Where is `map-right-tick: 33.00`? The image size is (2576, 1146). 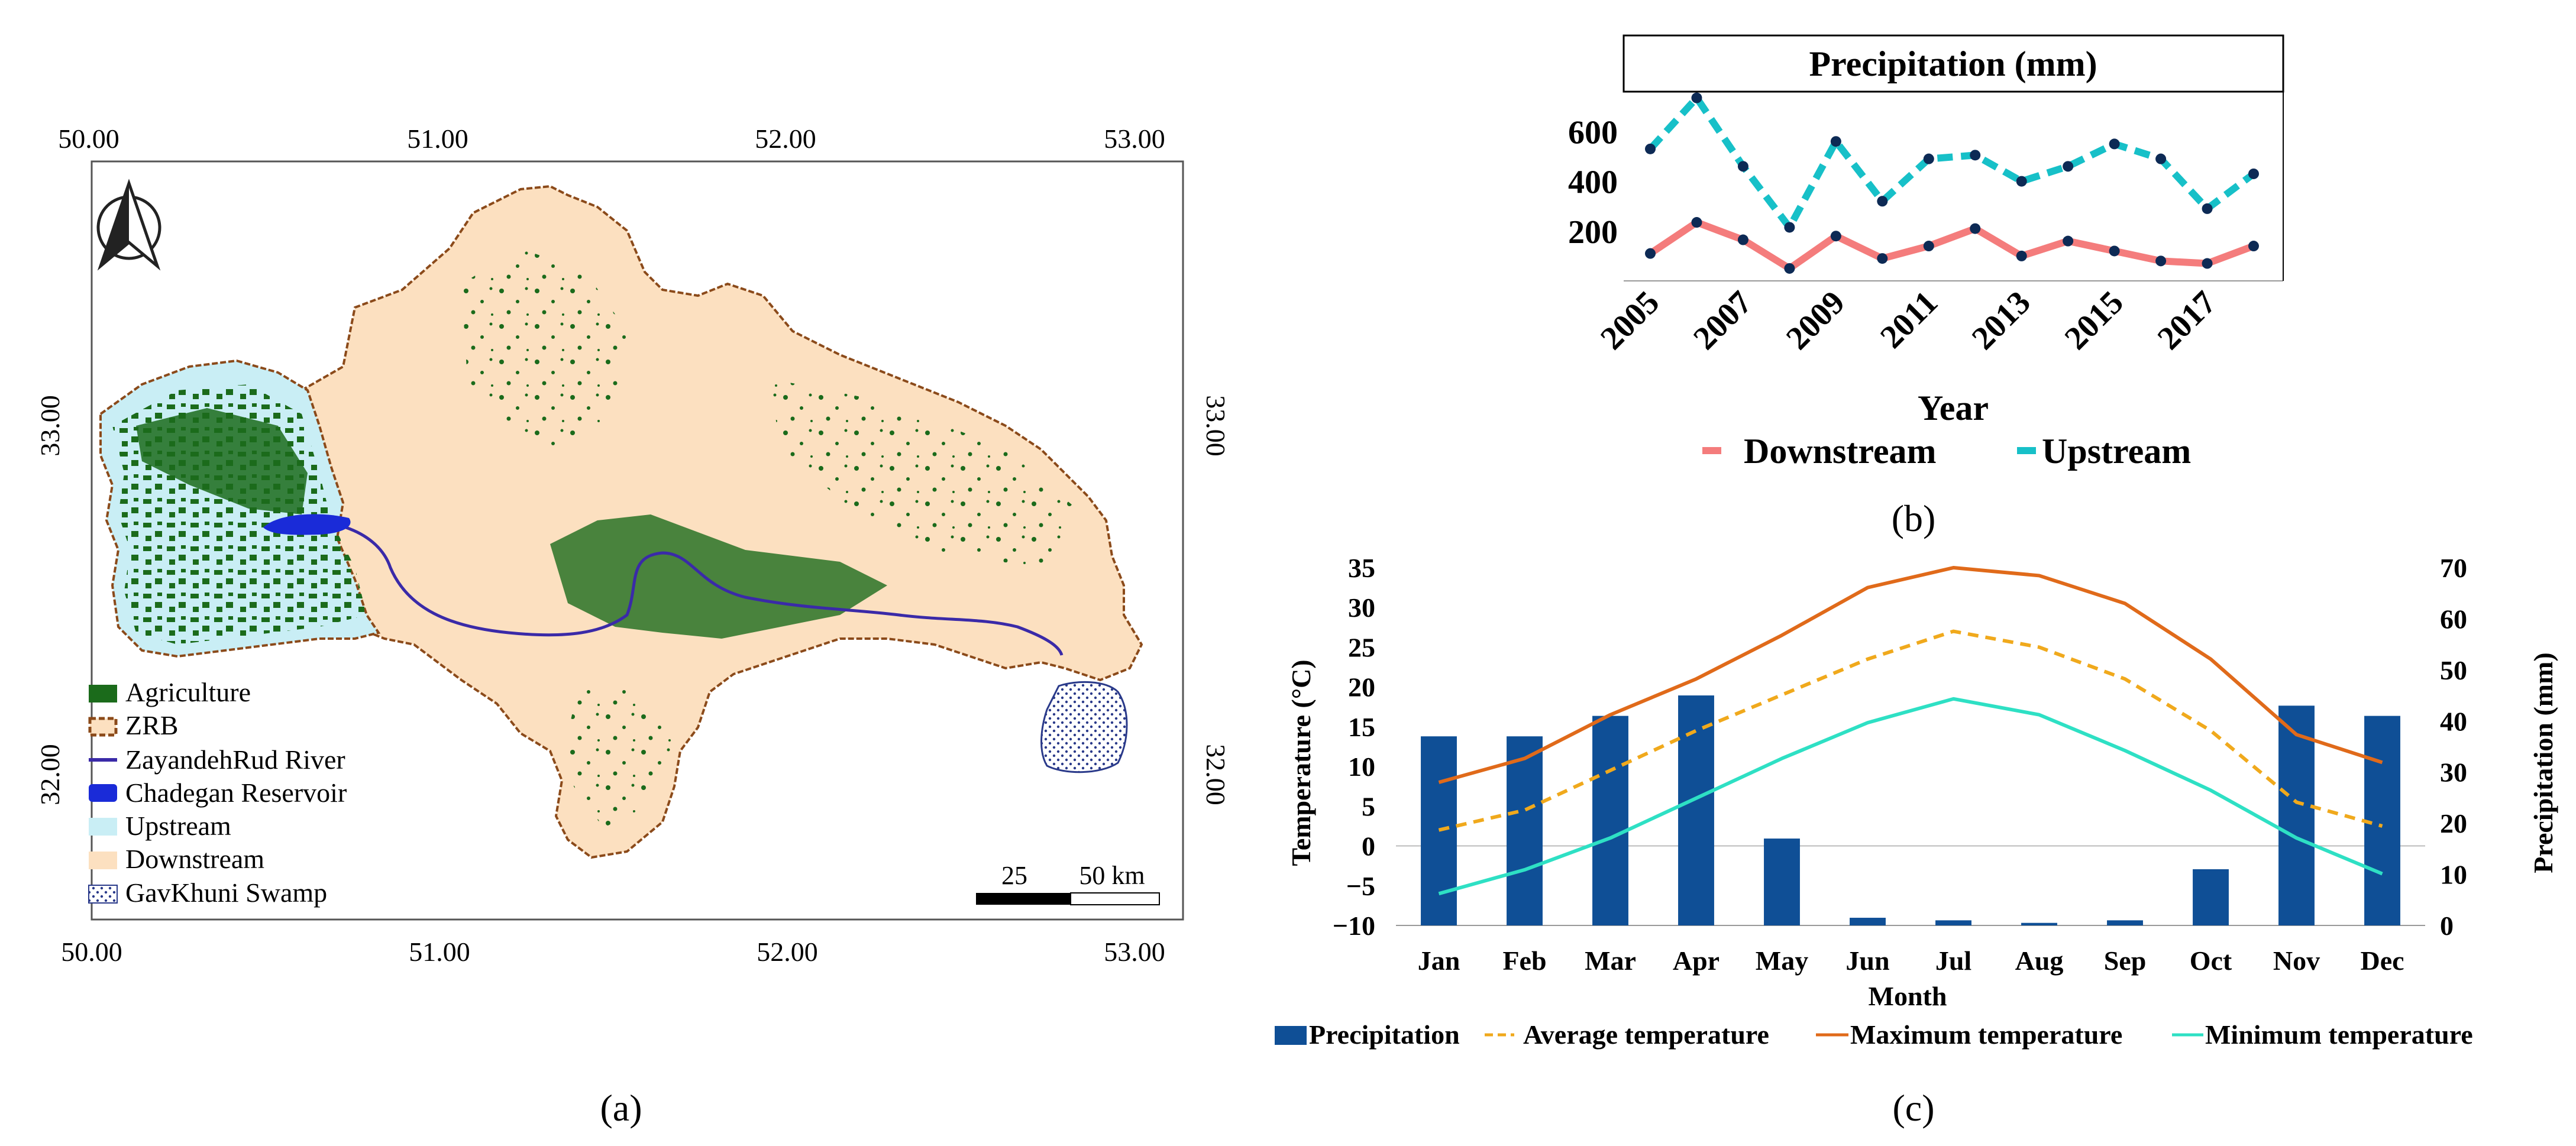
map-right-tick: 33.00 is located at coordinates (1216, 426).